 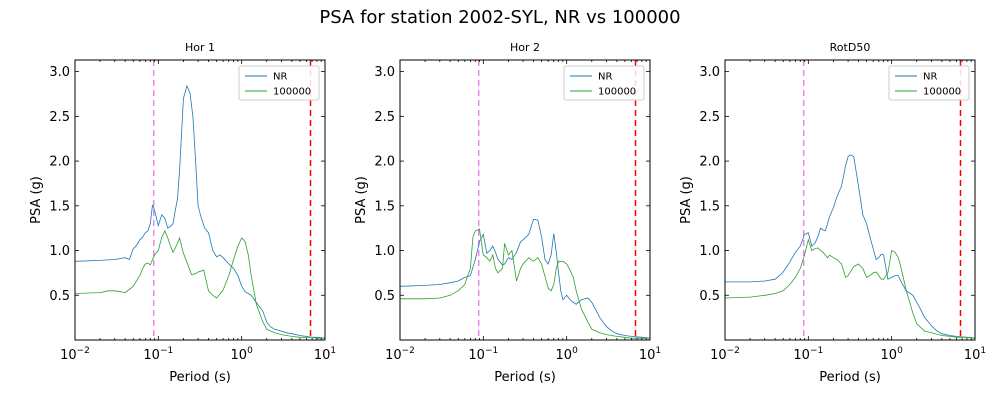 I want to click on subplot-title: Hor 1, so click(x=200, y=47).